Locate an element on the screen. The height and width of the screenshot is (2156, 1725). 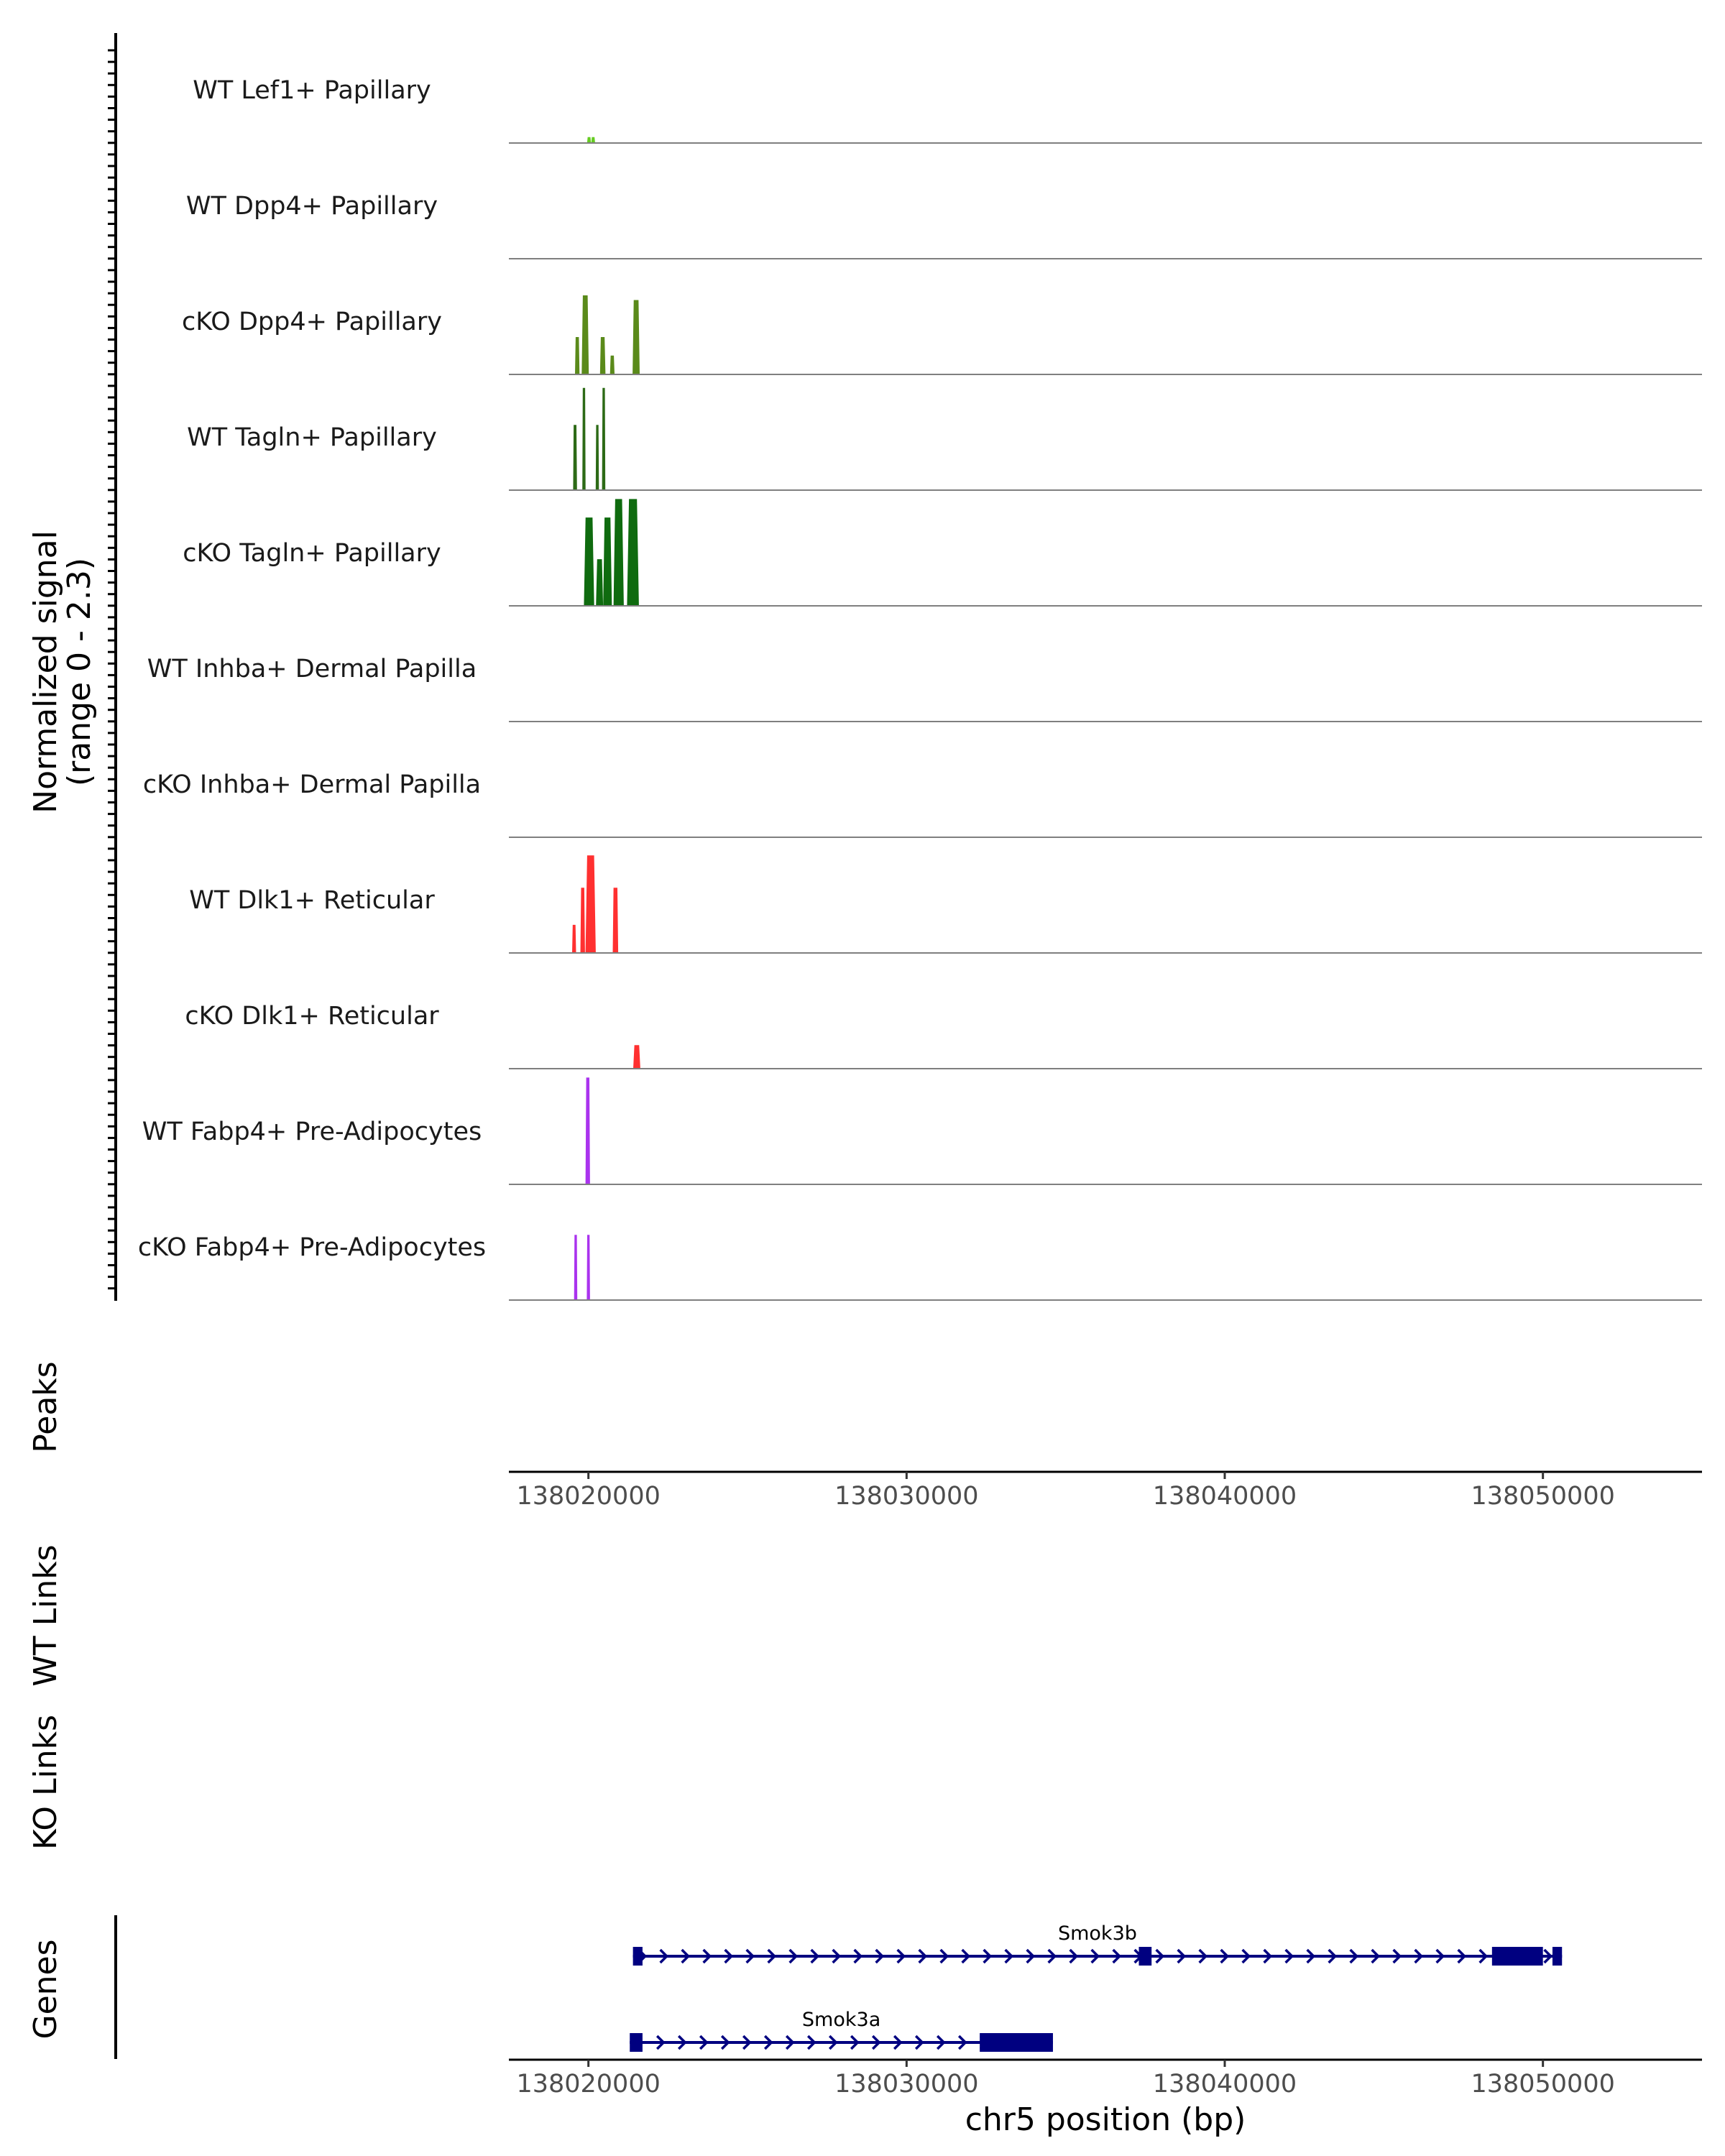
track-label: WT Inhba+ Dermal Papilla is located at coordinates (312, 669).